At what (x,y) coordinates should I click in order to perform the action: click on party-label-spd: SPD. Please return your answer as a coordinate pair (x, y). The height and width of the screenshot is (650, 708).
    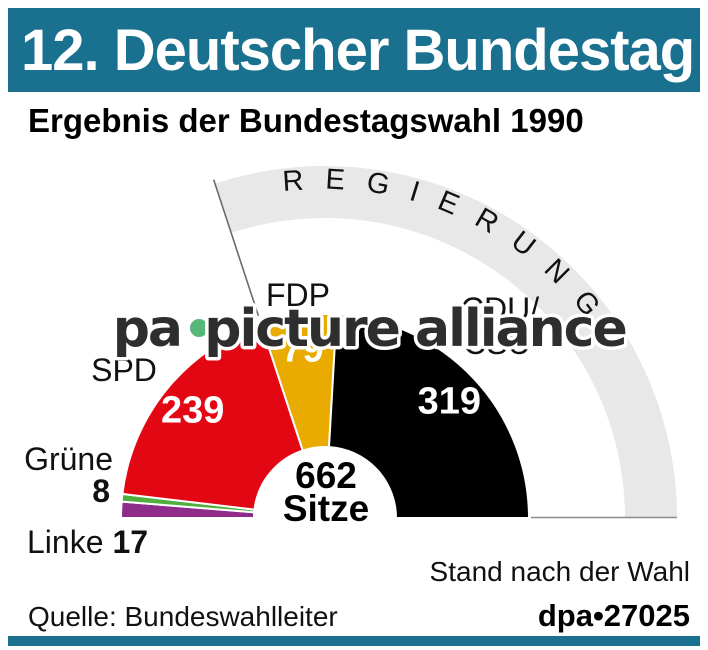
    Looking at the image, I should click on (124, 370).